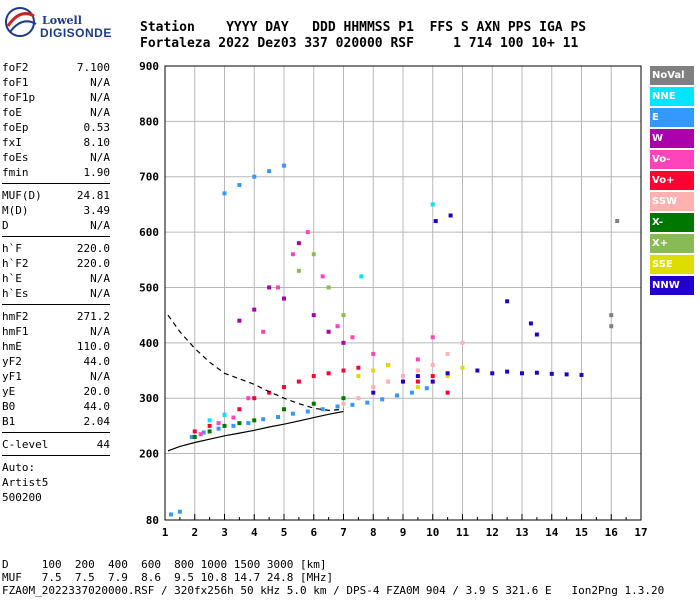 The height and width of the screenshot is (600, 700). I want to click on param-label: hmF2, so click(15, 316).